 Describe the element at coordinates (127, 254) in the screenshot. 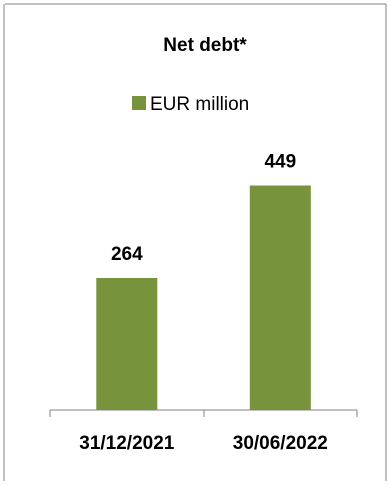

I see `data-label-1: 264` at that location.